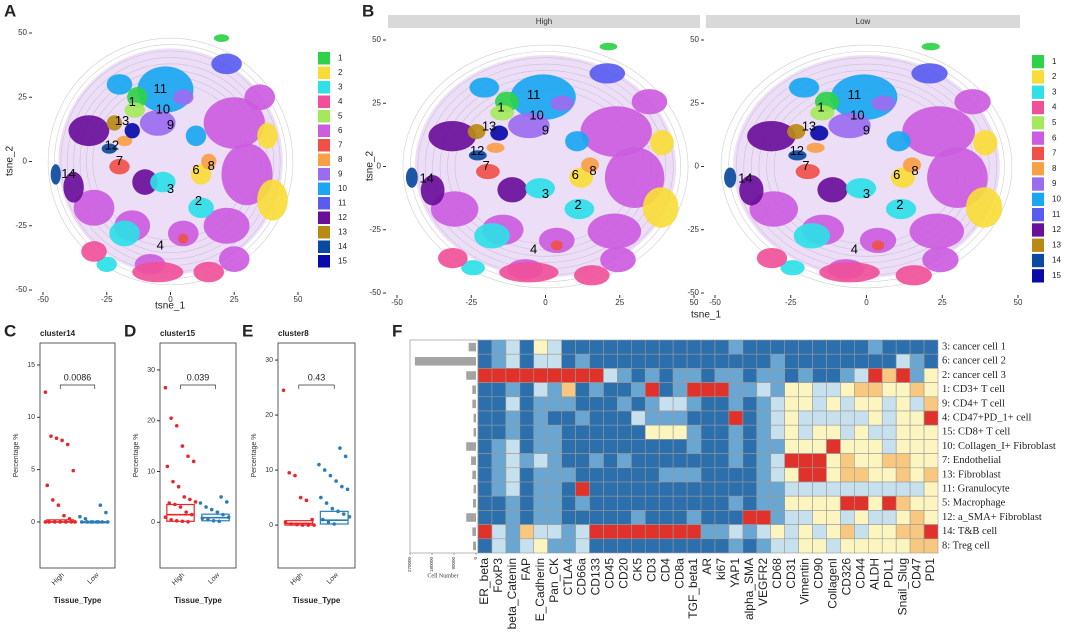 This screenshot has width=1065, height=634. Describe the element at coordinates (170, 306) in the screenshot. I see `x-axis-label: tsne_1` at that location.